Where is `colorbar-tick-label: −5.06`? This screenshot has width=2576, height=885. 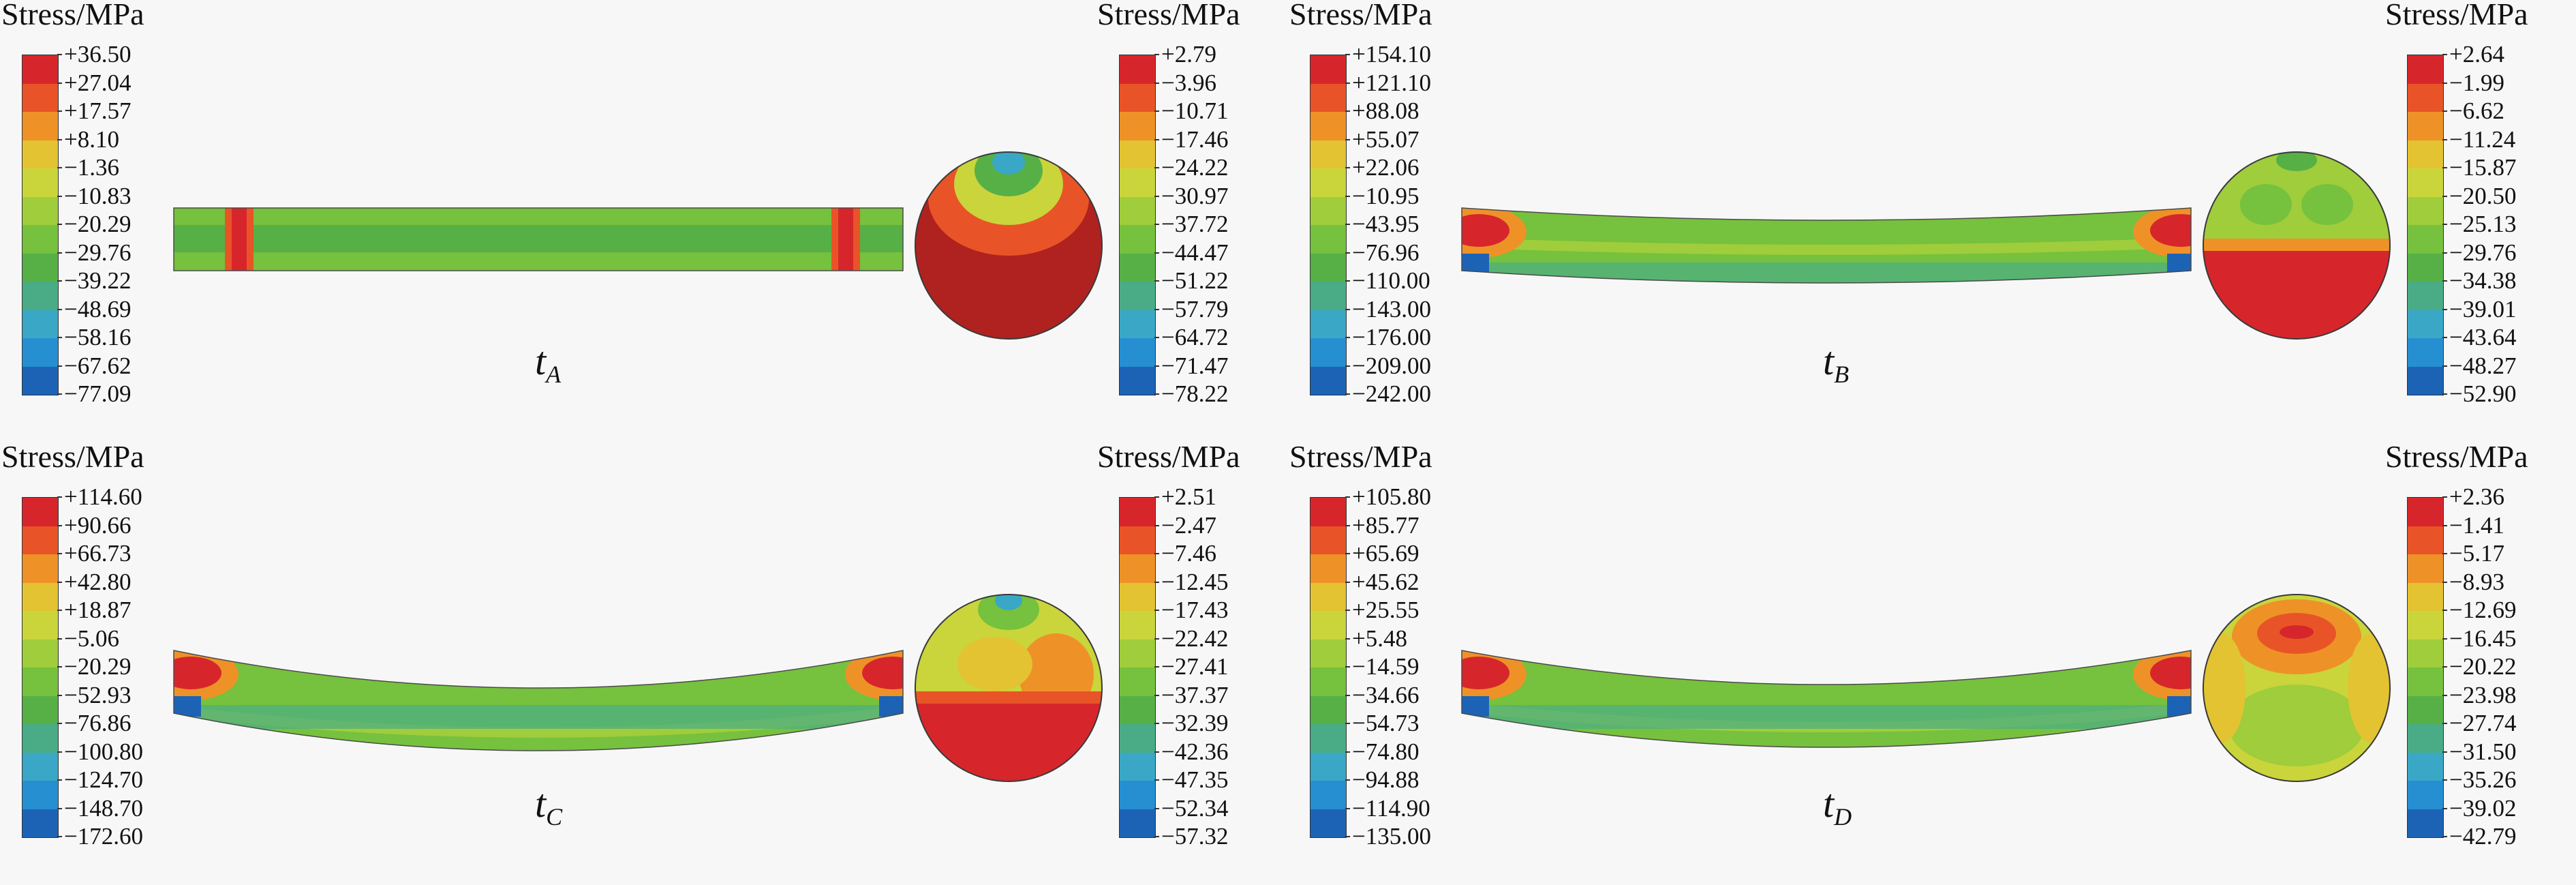 colorbar-tick-label: −5.06 is located at coordinates (88, 638).